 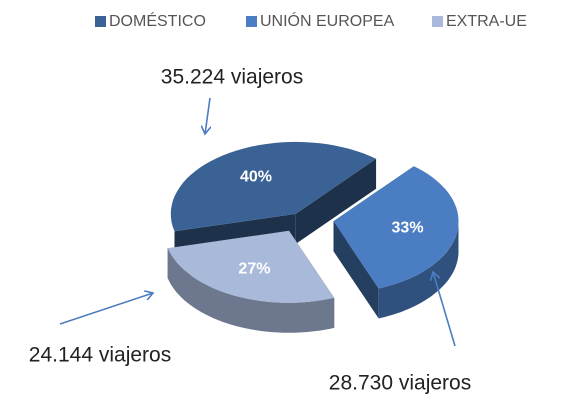 What do you see at coordinates (100, 355) in the screenshot?
I see `annotation: 24.144 viajeros` at bounding box center [100, 355].